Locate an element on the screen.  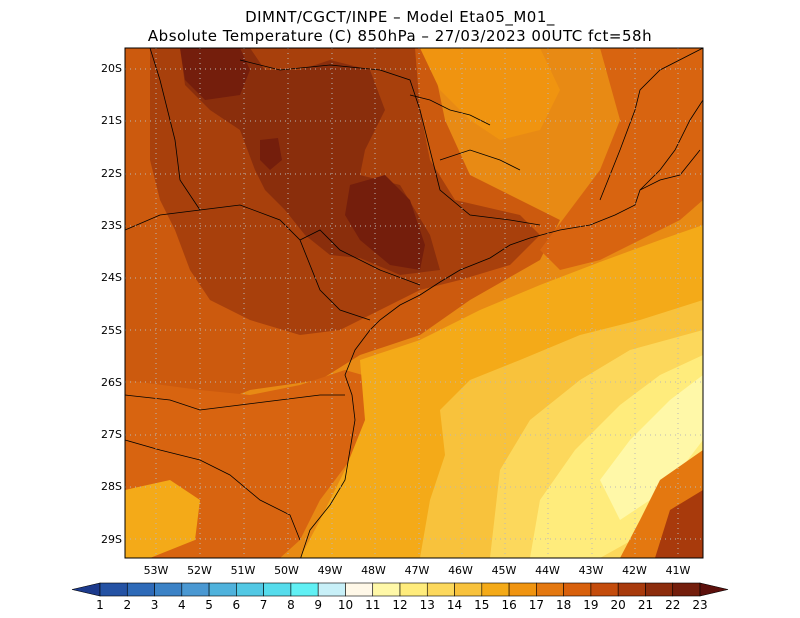
colorbar-label: 7 is located at coordinates (263, 605).